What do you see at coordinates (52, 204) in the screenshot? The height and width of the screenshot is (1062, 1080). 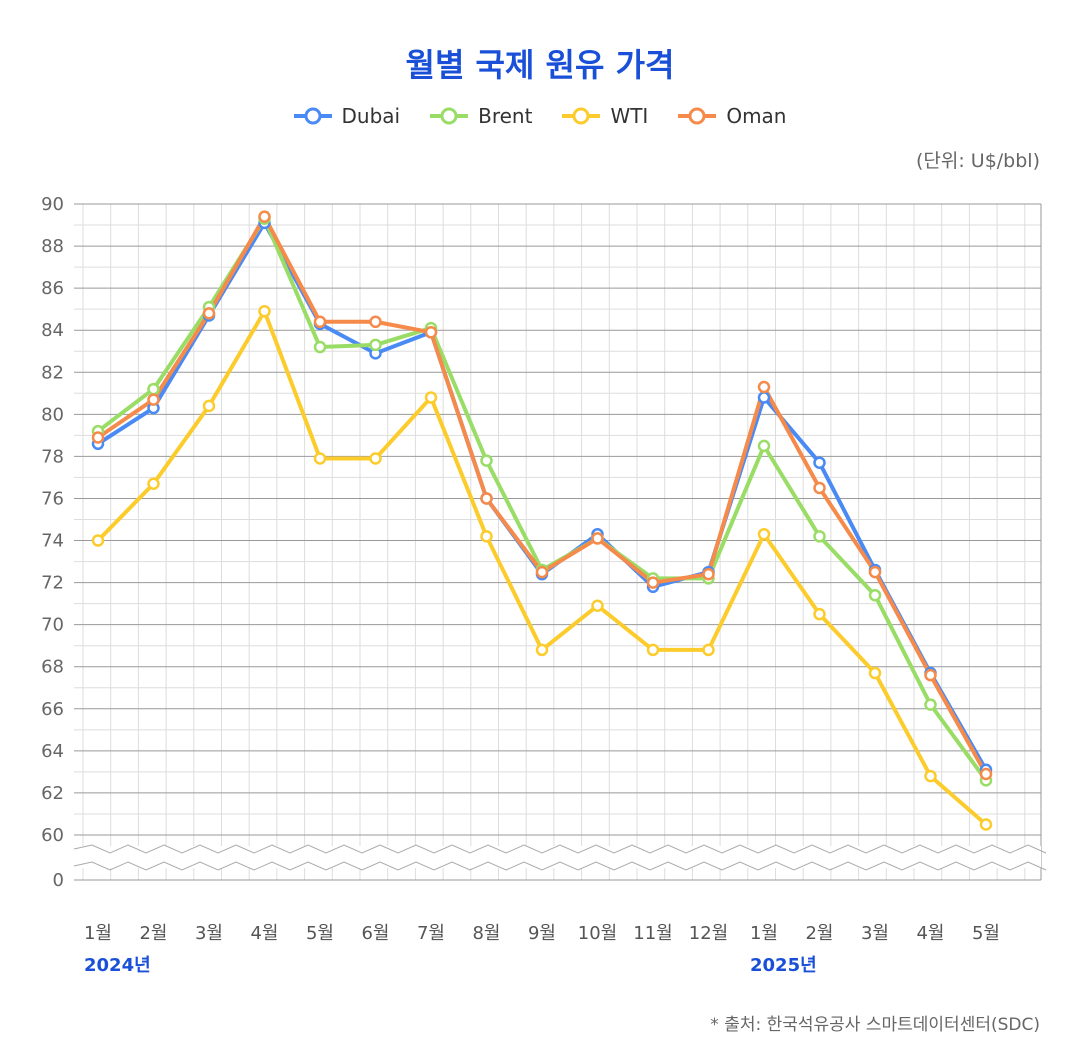 I see `y-tick-label: 90` at bounding box center [52, 204].